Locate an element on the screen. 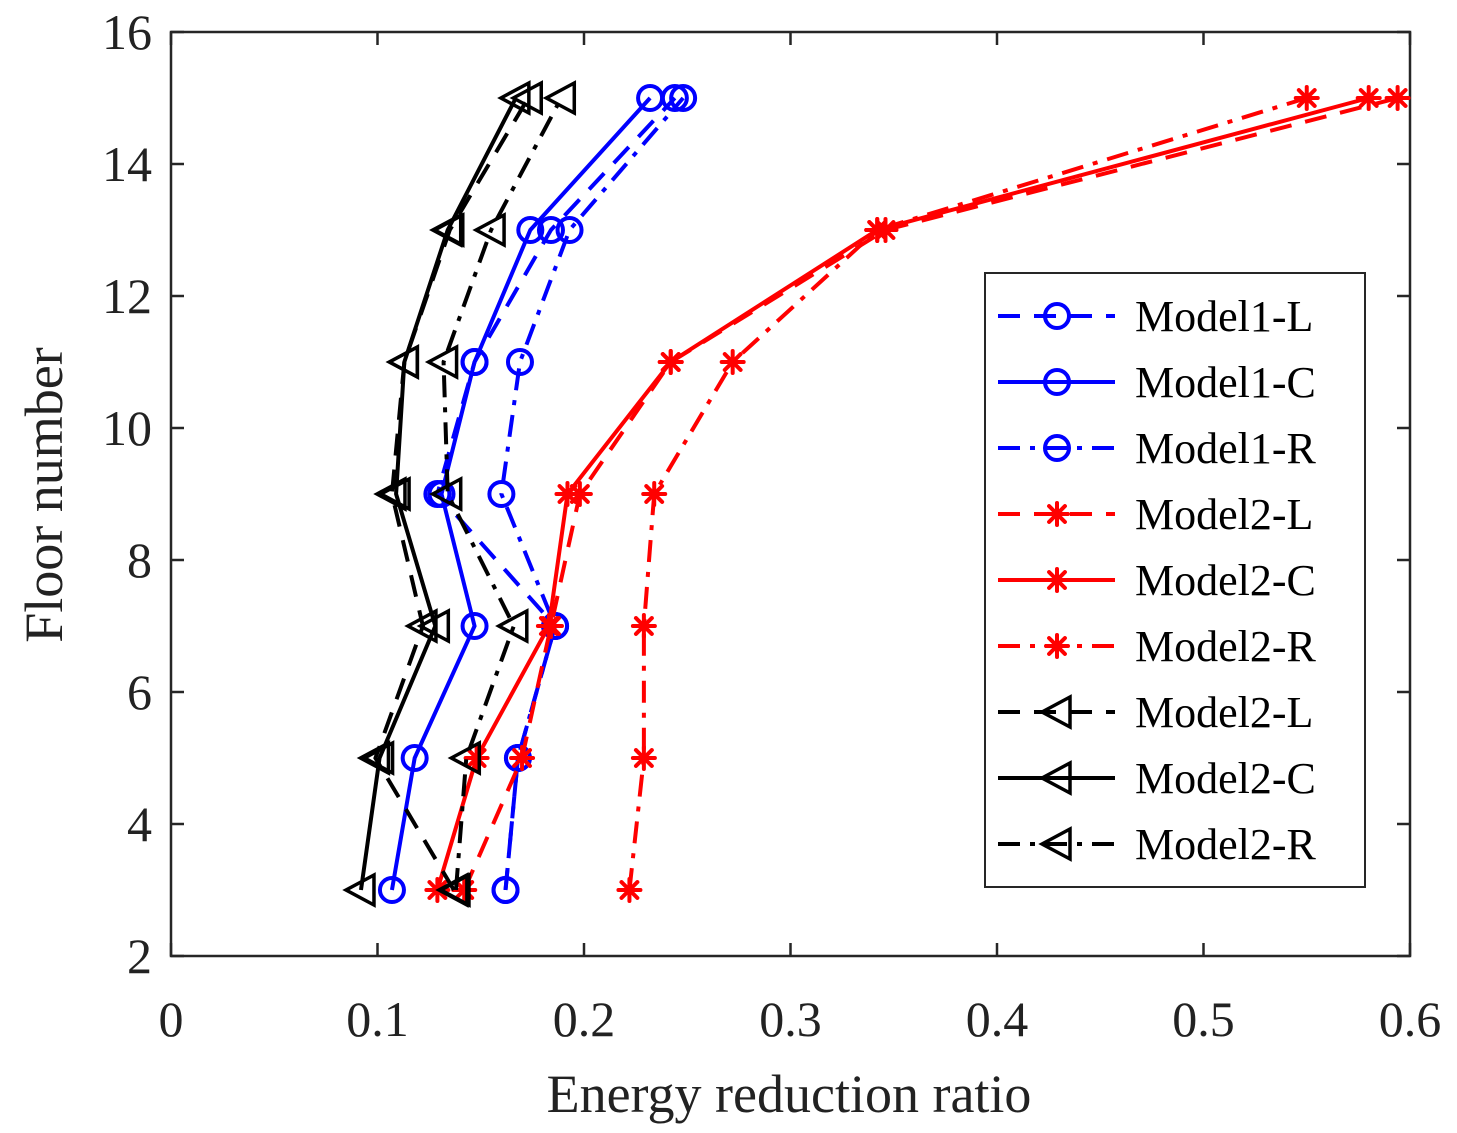 The height and width of the screenshot is (1133, 1457). x-tick-label: 0.5 is located at coordinates (1203, 1019).